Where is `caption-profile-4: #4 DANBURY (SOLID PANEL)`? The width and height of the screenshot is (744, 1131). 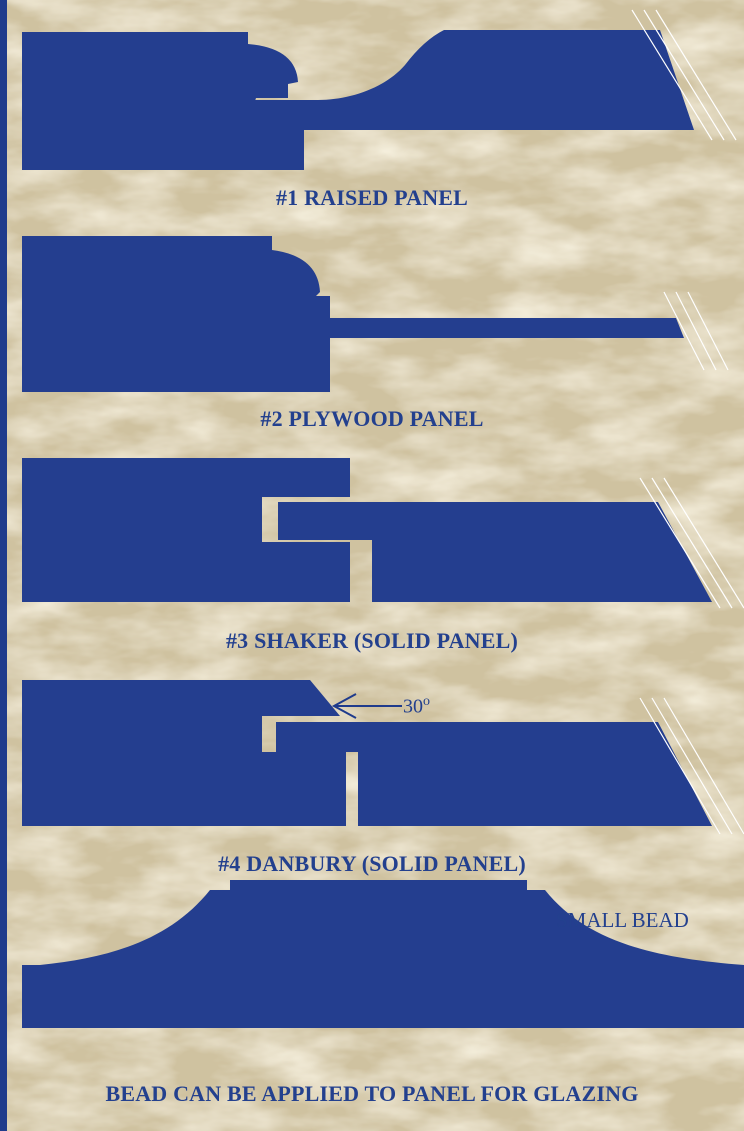 caption-profile-4: #4 DANBURY (SOLID PANEL) is located at coordinates (372, 863).